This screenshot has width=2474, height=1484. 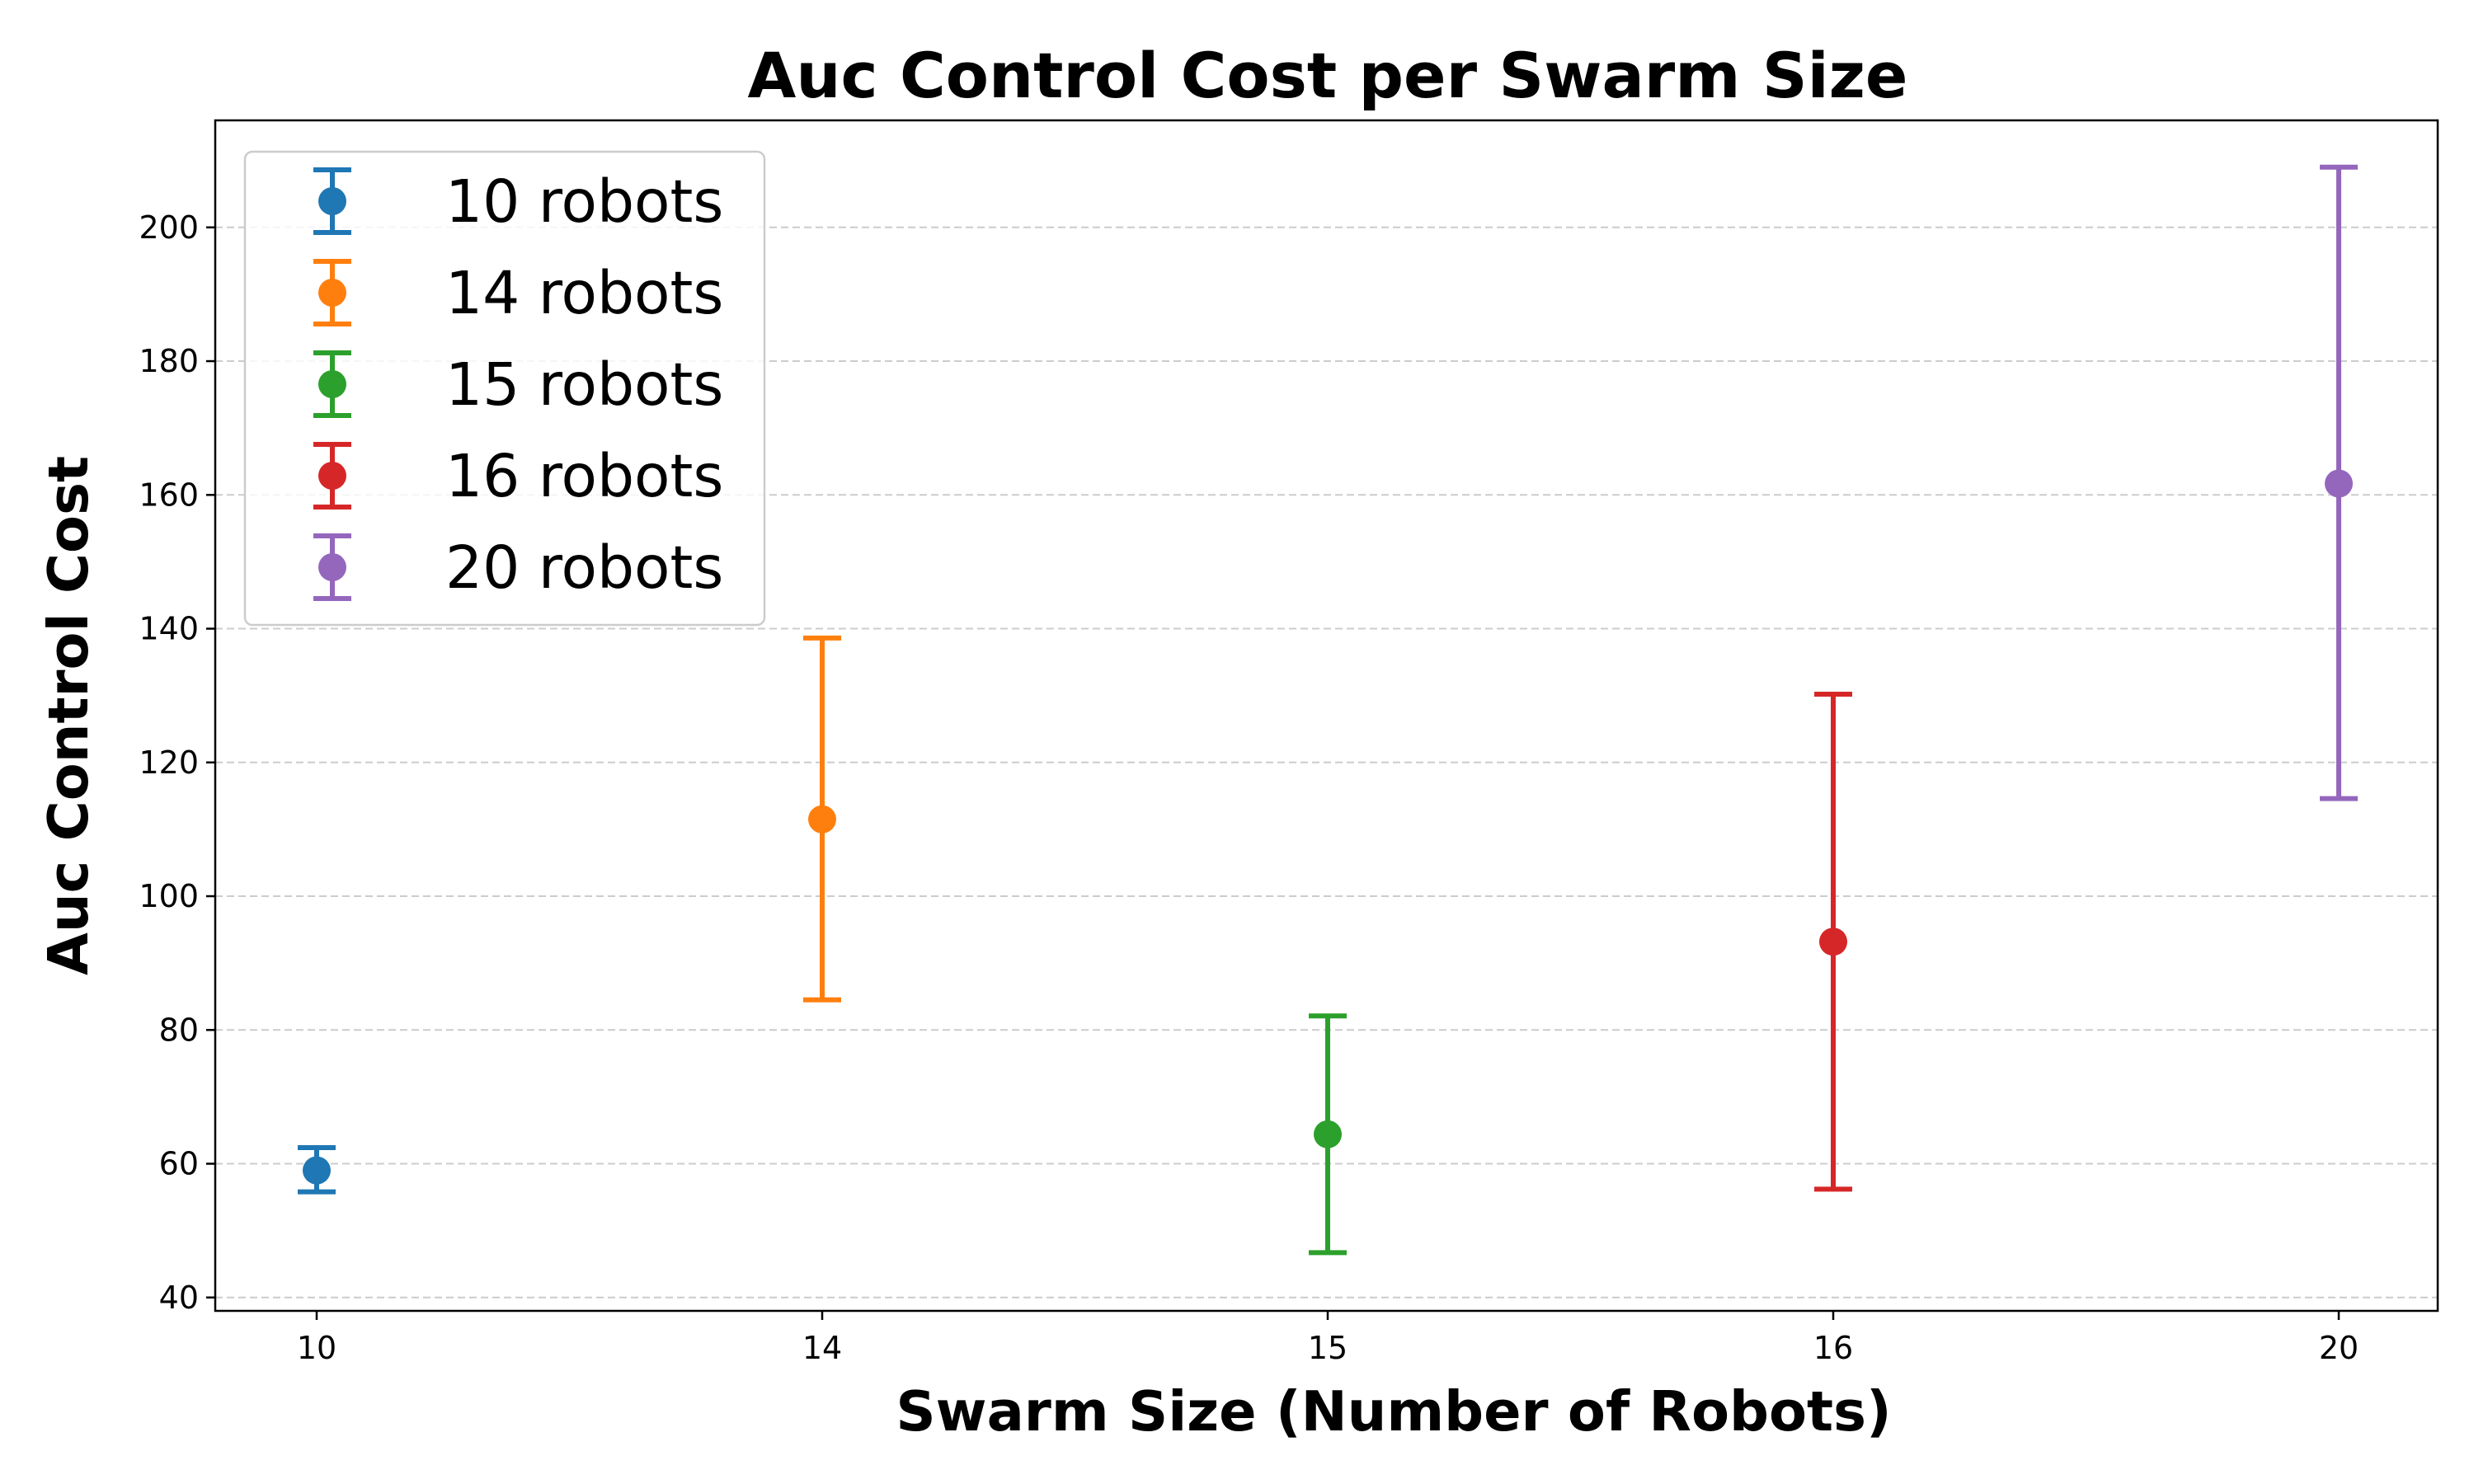 What do you see at coordinates (169, 629) in the screenshot?
I see `y-tick-label: 140` at bounding box center [169, 629].